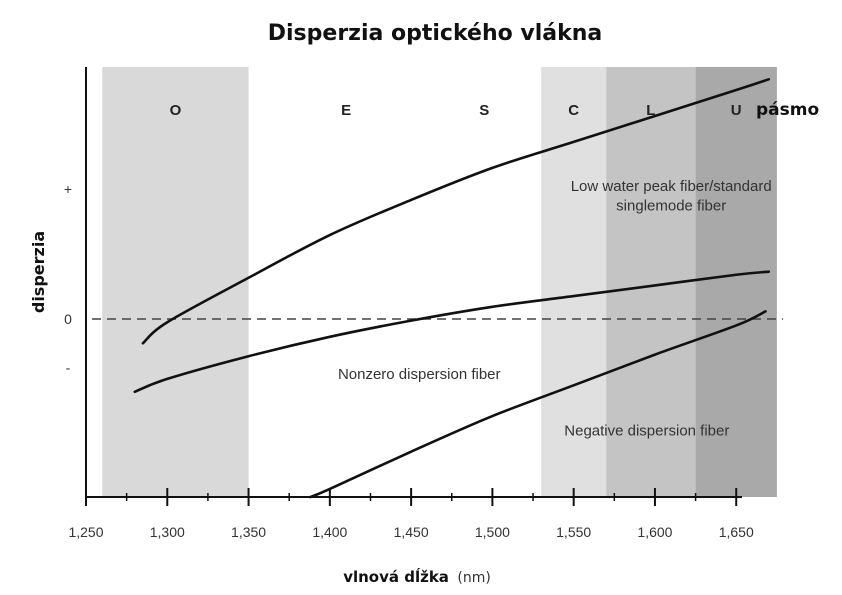  I want to click on band-e-region, so click(346, 282).